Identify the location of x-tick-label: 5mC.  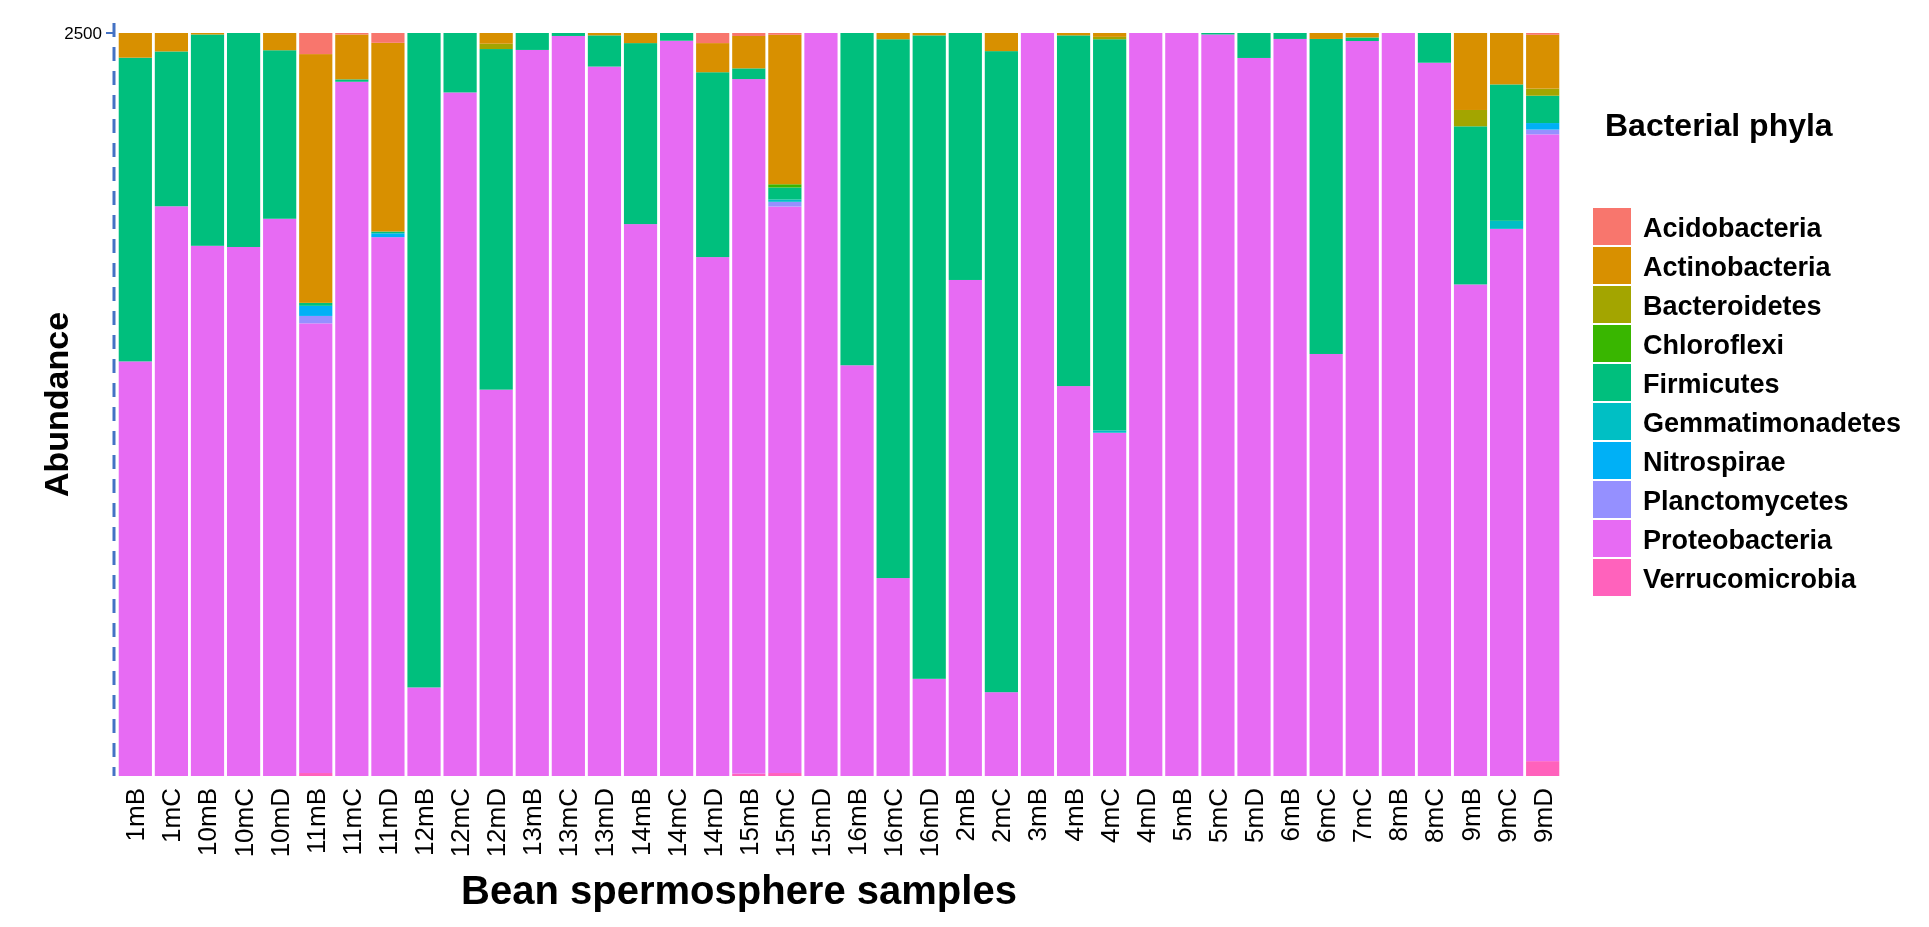
(1217, 815).